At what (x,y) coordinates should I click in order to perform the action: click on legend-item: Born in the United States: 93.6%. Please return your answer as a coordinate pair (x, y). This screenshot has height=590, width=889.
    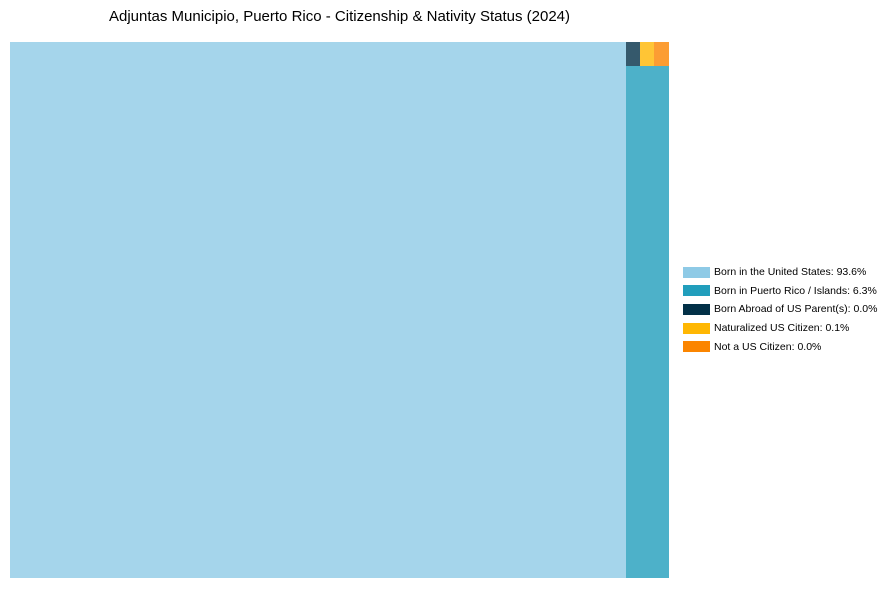
    Looking at the image, I should click on (780, 272).